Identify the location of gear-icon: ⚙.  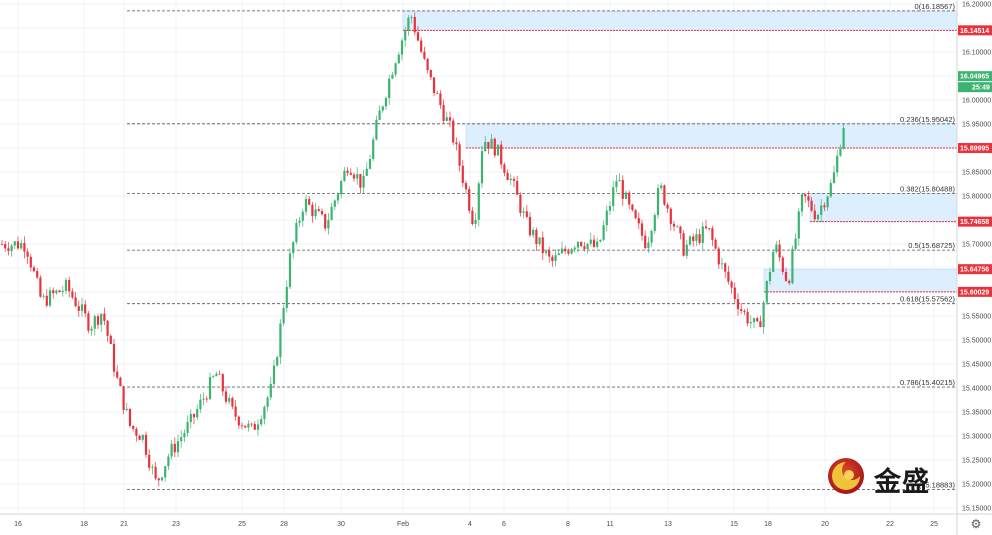
(976, 524).